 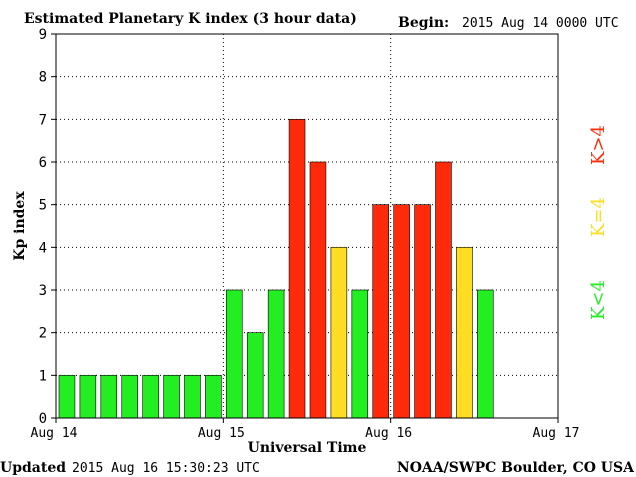 What do you see at coordinates (33, 468) in the screenshot?
I see `updated-label: Updated` at bounding box center [33, 468].